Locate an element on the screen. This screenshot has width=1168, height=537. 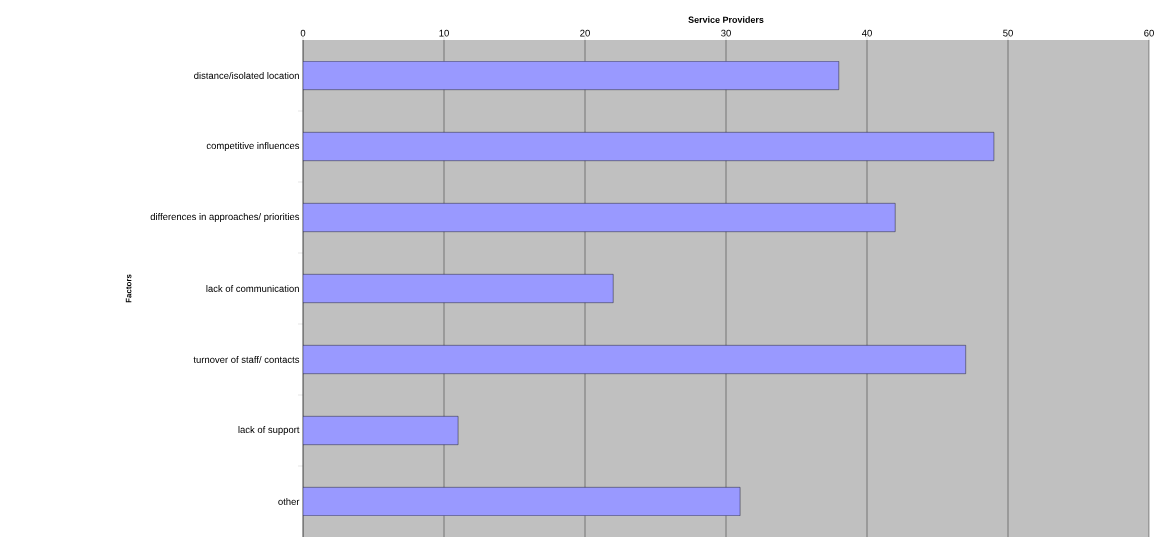
x-tick-label: 60 is located at coordinates (1149, 33).